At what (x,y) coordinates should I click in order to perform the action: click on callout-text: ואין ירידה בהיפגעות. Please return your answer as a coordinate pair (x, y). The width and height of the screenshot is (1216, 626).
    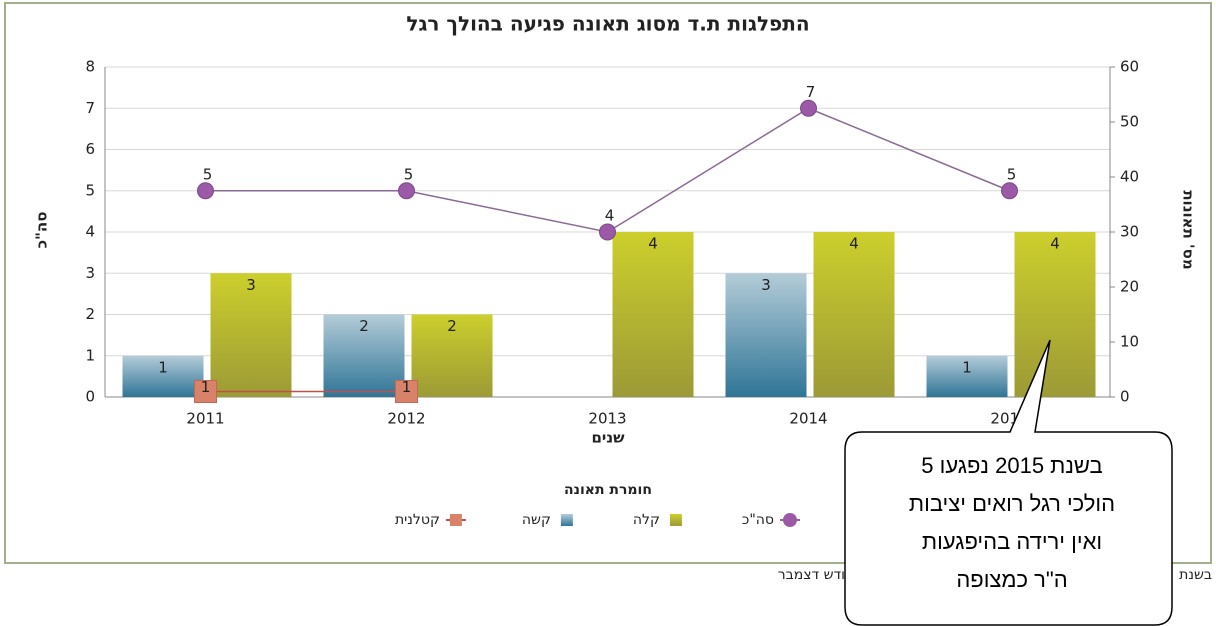
    Looking at the image, I should click on (1012, 541).